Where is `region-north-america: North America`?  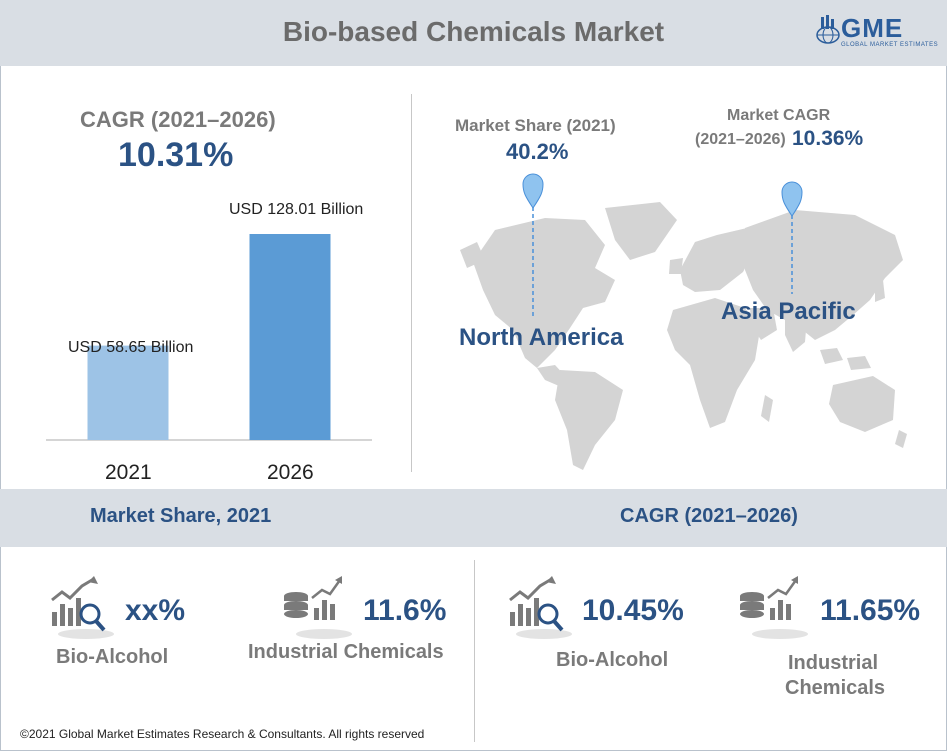 region-north-america: North America is located at coordinates (541, 337).